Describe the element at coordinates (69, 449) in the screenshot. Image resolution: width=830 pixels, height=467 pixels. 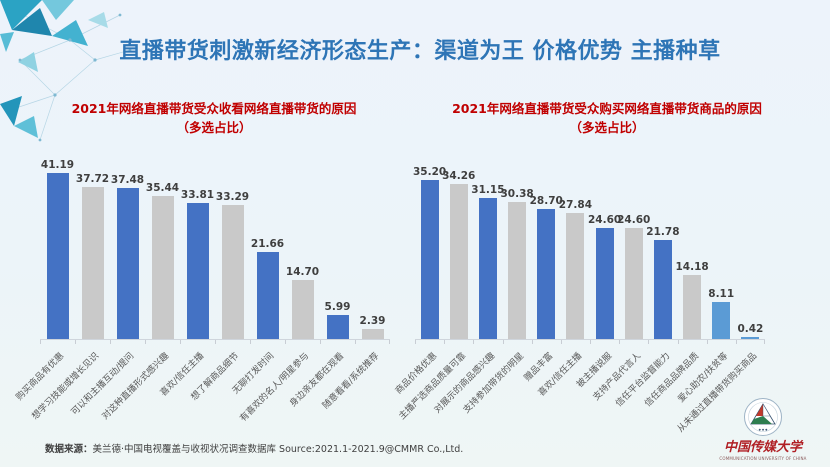
I see `data-source-label: 数据来源：` at that location.